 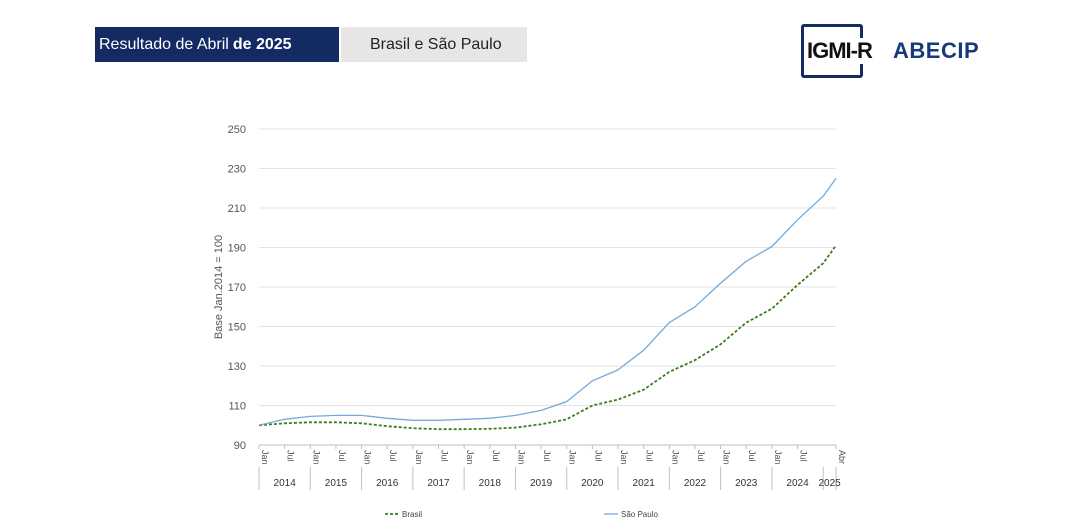 What do you see at coordinates (240, 446) in the screenshot?
I see `y-tick-label: 90` at bounding box center [240, 446].